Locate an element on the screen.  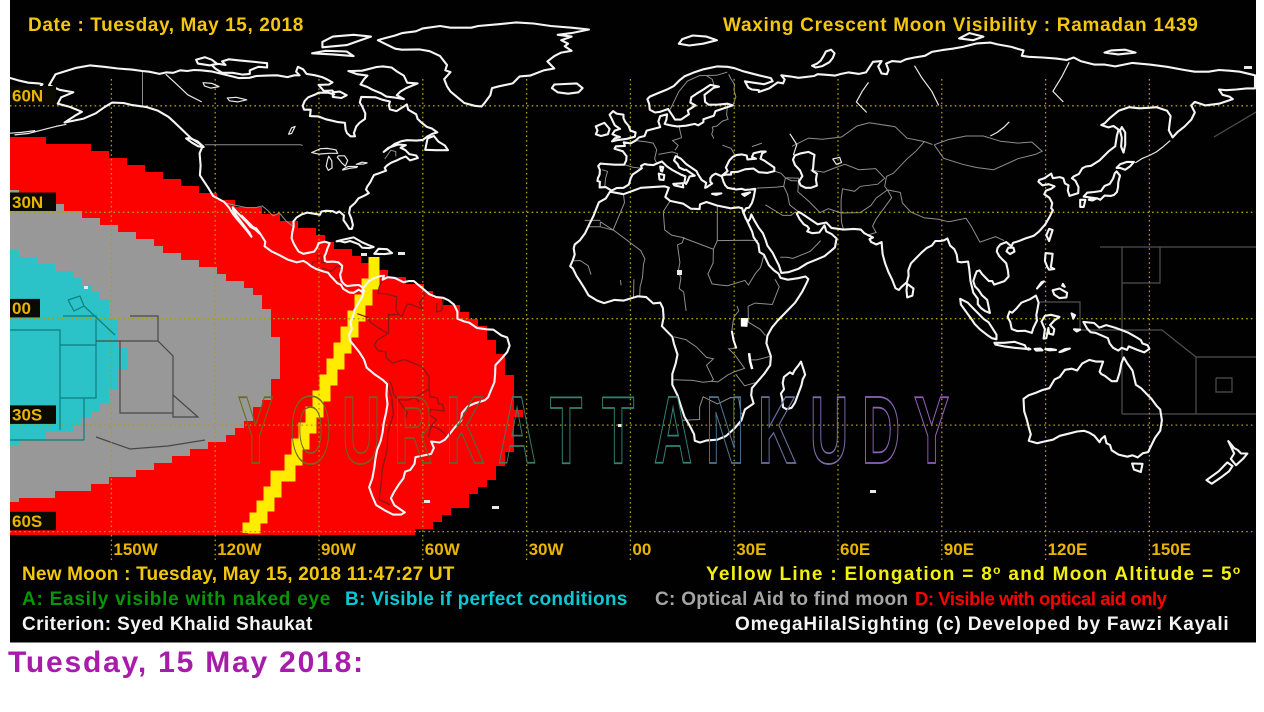
svg-text:B: Visible if perfect conditio: B: Visible if perfect conditions is located at coordinates (486, 599).